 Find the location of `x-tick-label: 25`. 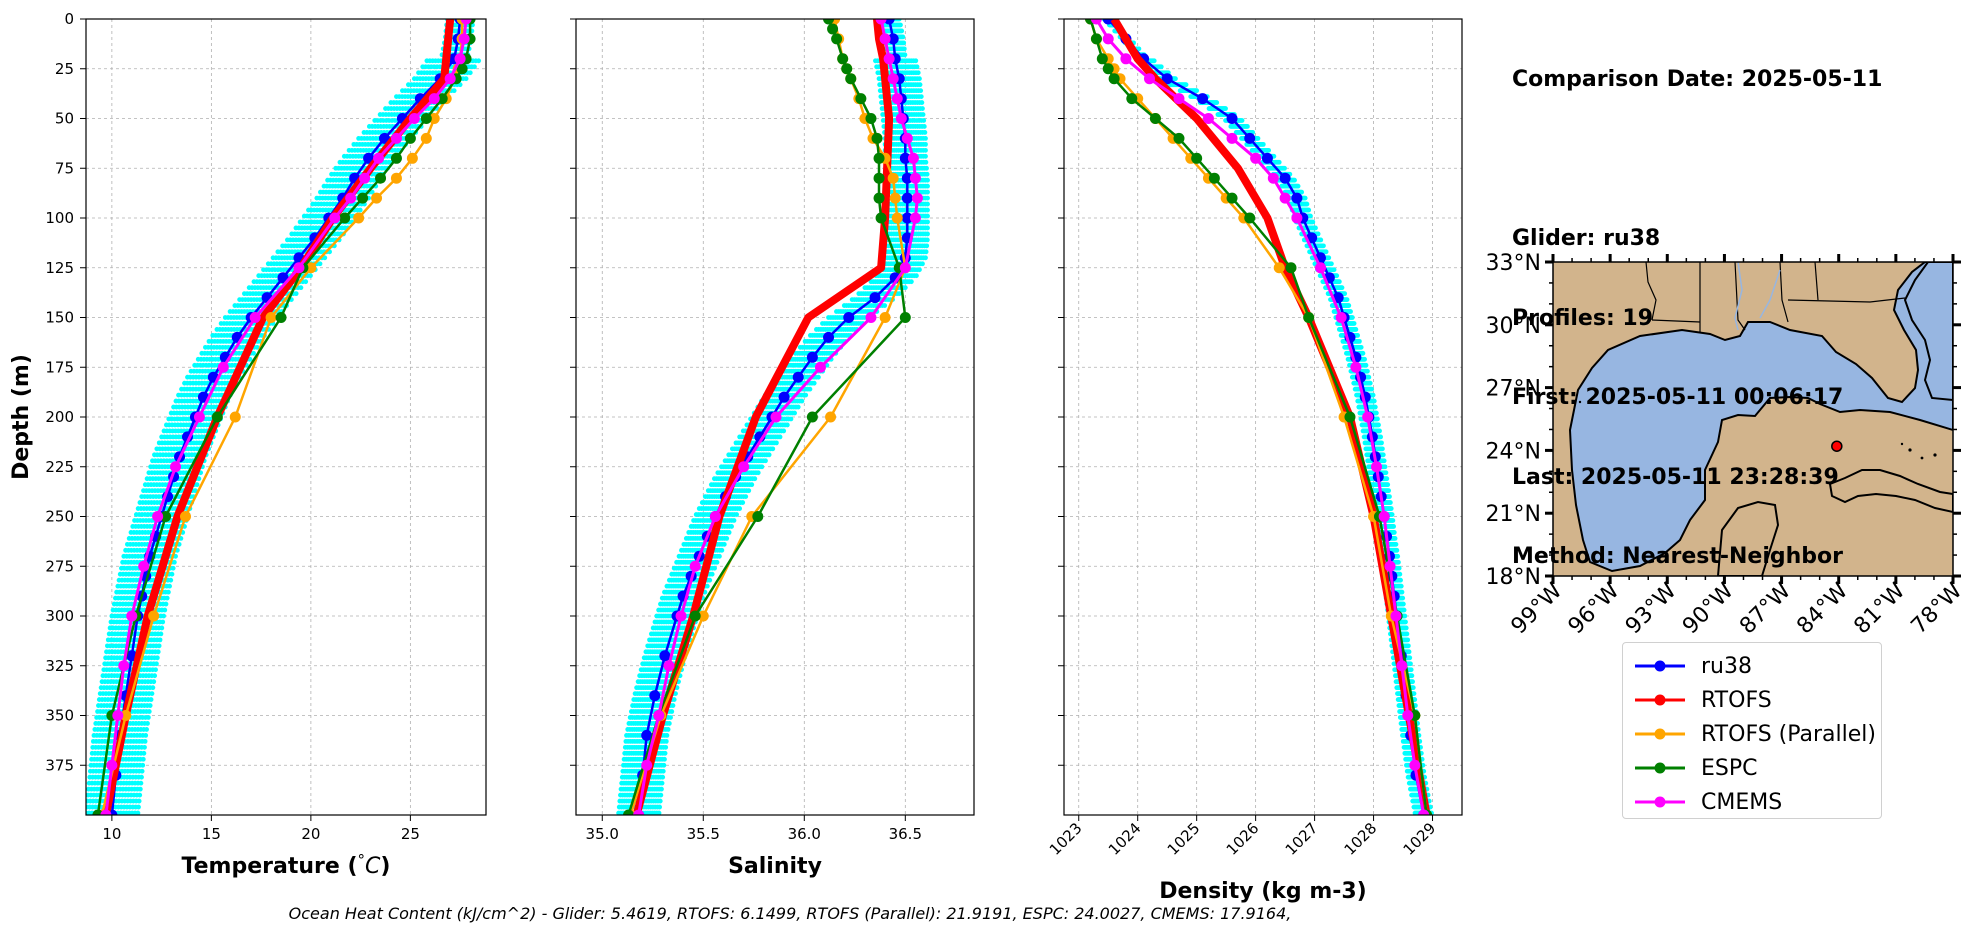

x-tick-label: 25 is located at coordinates (410, 834).